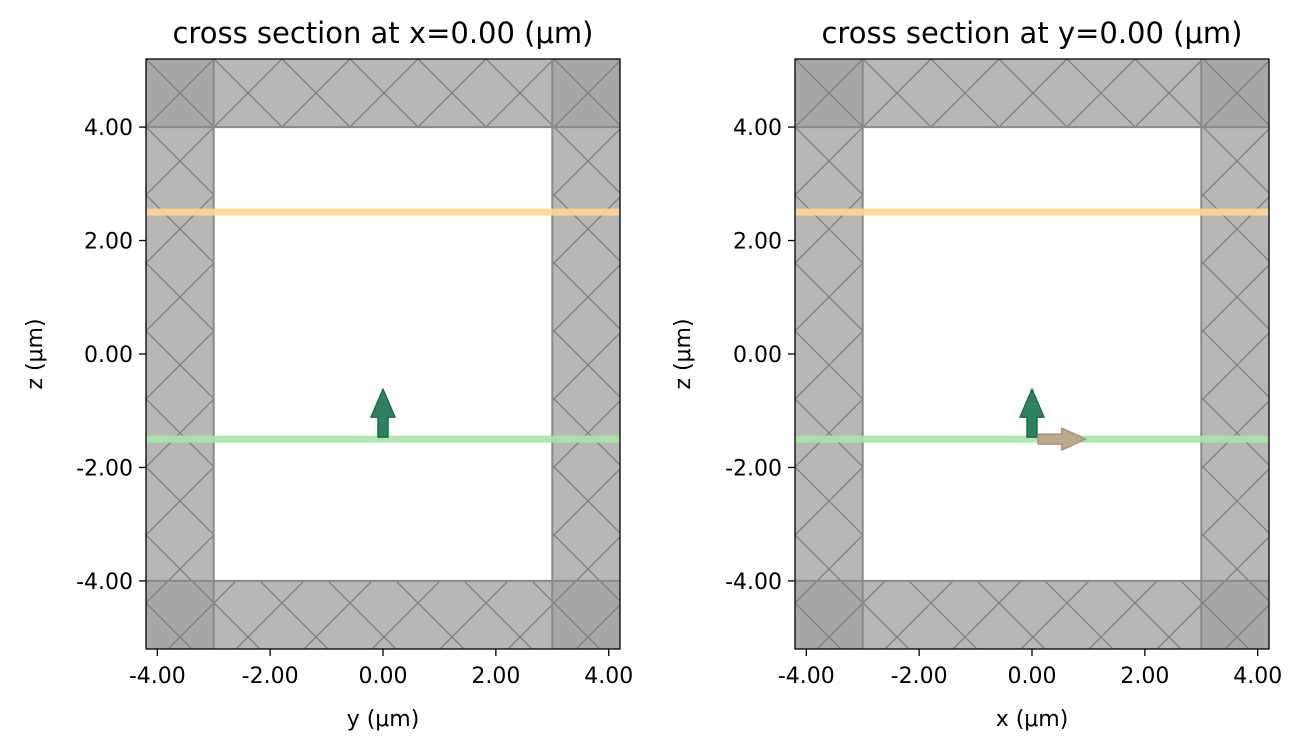 Image resolution: width=1308 pixels, height=753 pixels. Describe the element at coordinates (382, 33) in the screenshot. I see `chart-title: cross section at x=0.00 (μm)` at that location.